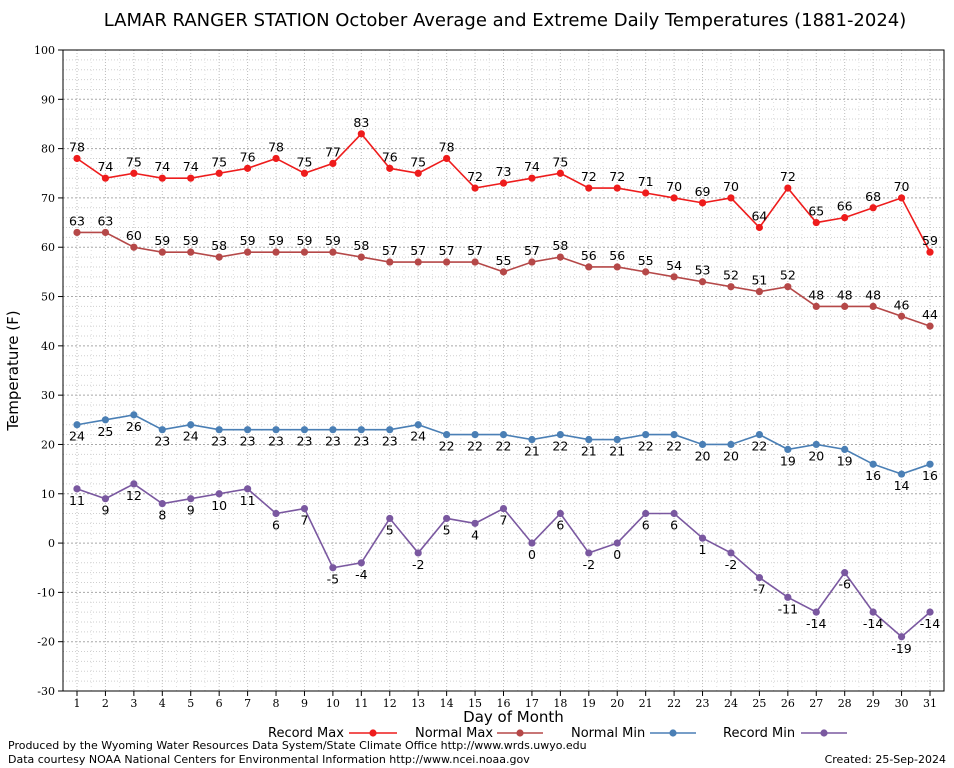 Image resolution: width=954 pixels, height=768 pixels. What do you see at coordinates (824, 733) in the screenshot?
I see `legend-marker` at bounding box center [824, 733].